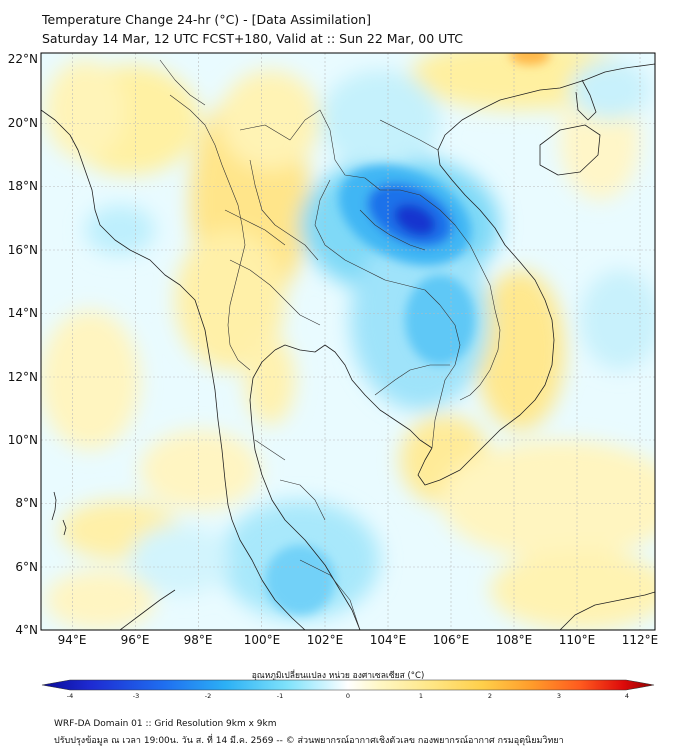  Describe the element at coordinates (490, 696) in the screenshot. I see `colorbar-tick-label: 2` at that location.